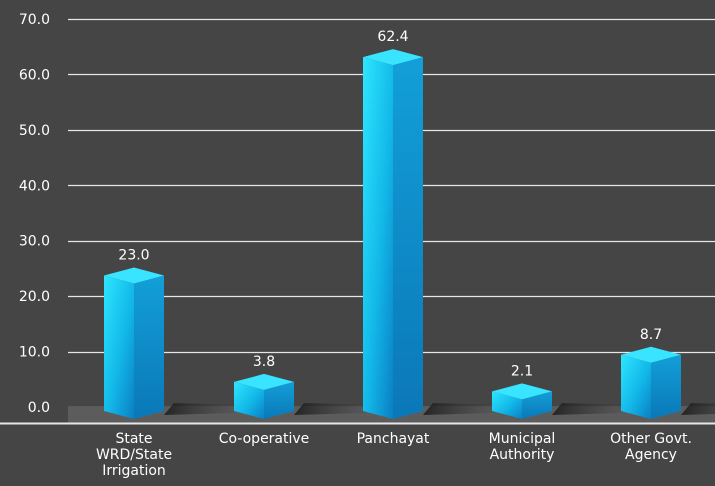 The height and width of the screenshot is (486, 715). I want to click on y-tick-label: 30.0, so click(34, 242).